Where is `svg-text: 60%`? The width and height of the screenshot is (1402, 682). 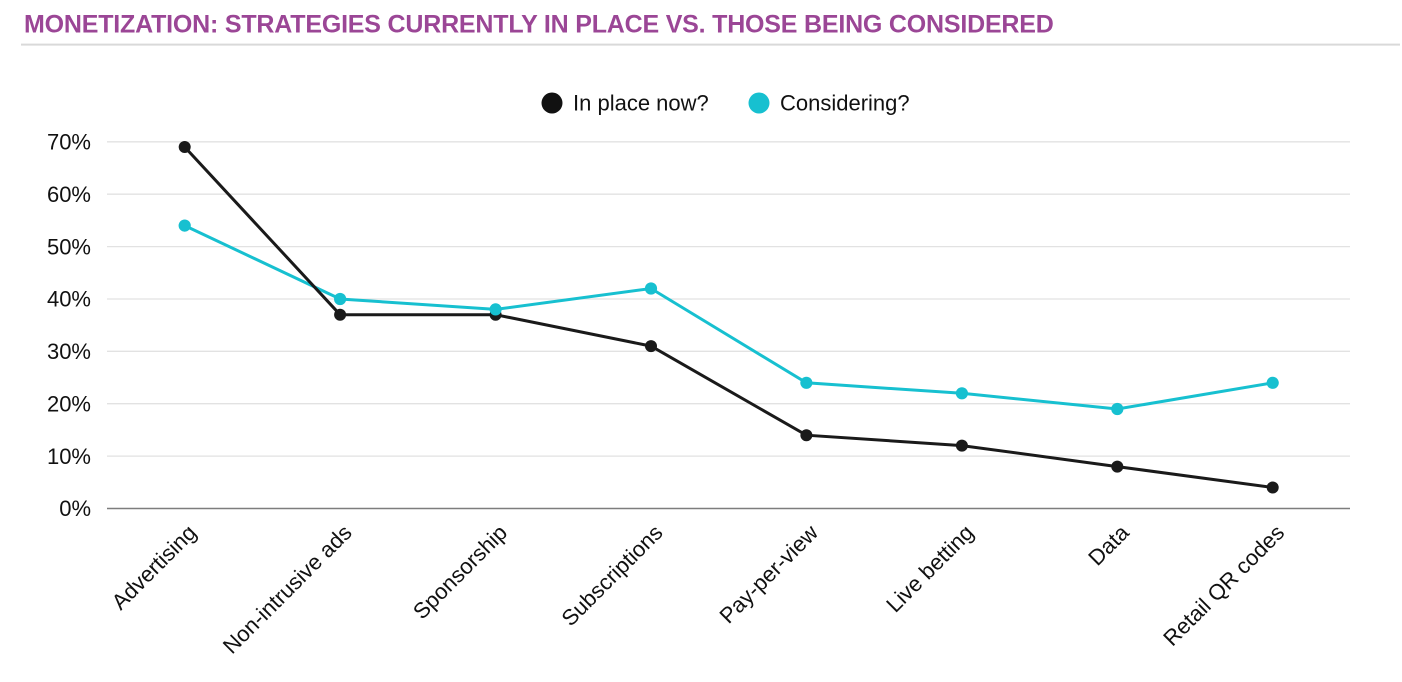
svg-text: 60% is located at coordinates (69, 194).